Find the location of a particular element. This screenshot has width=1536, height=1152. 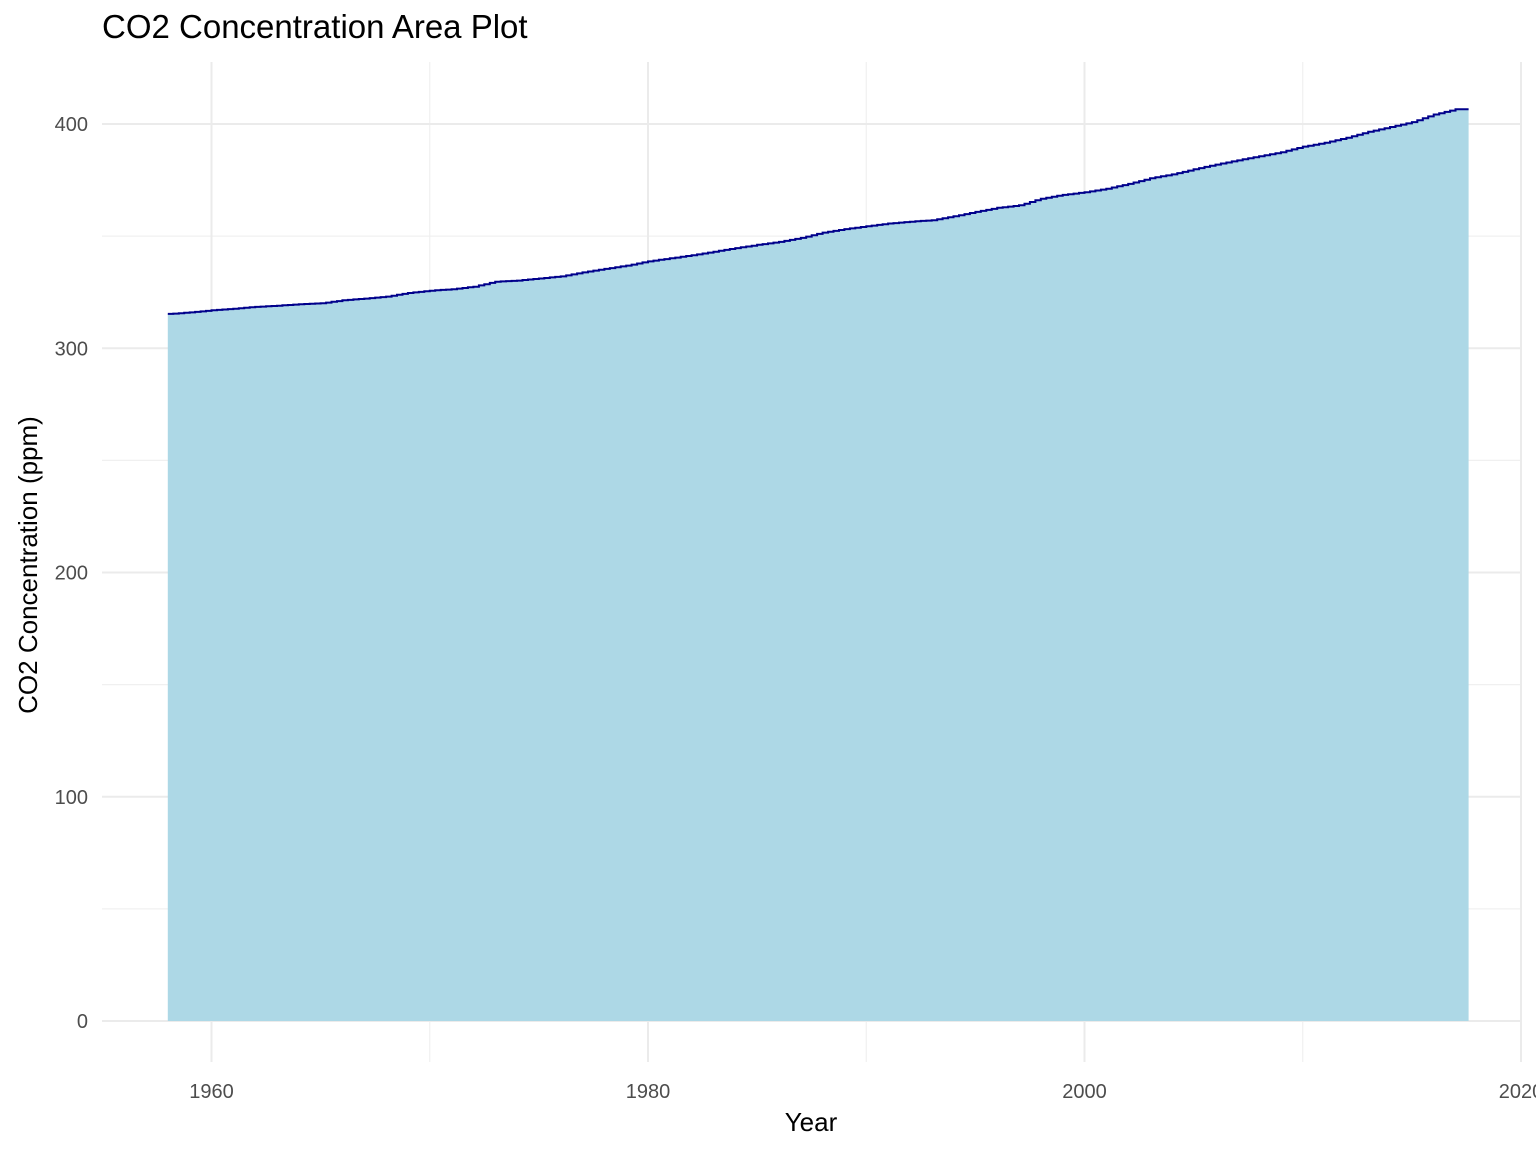

chart-title: CO2 Concentration Area Plot is located at coordinates (315, 26).